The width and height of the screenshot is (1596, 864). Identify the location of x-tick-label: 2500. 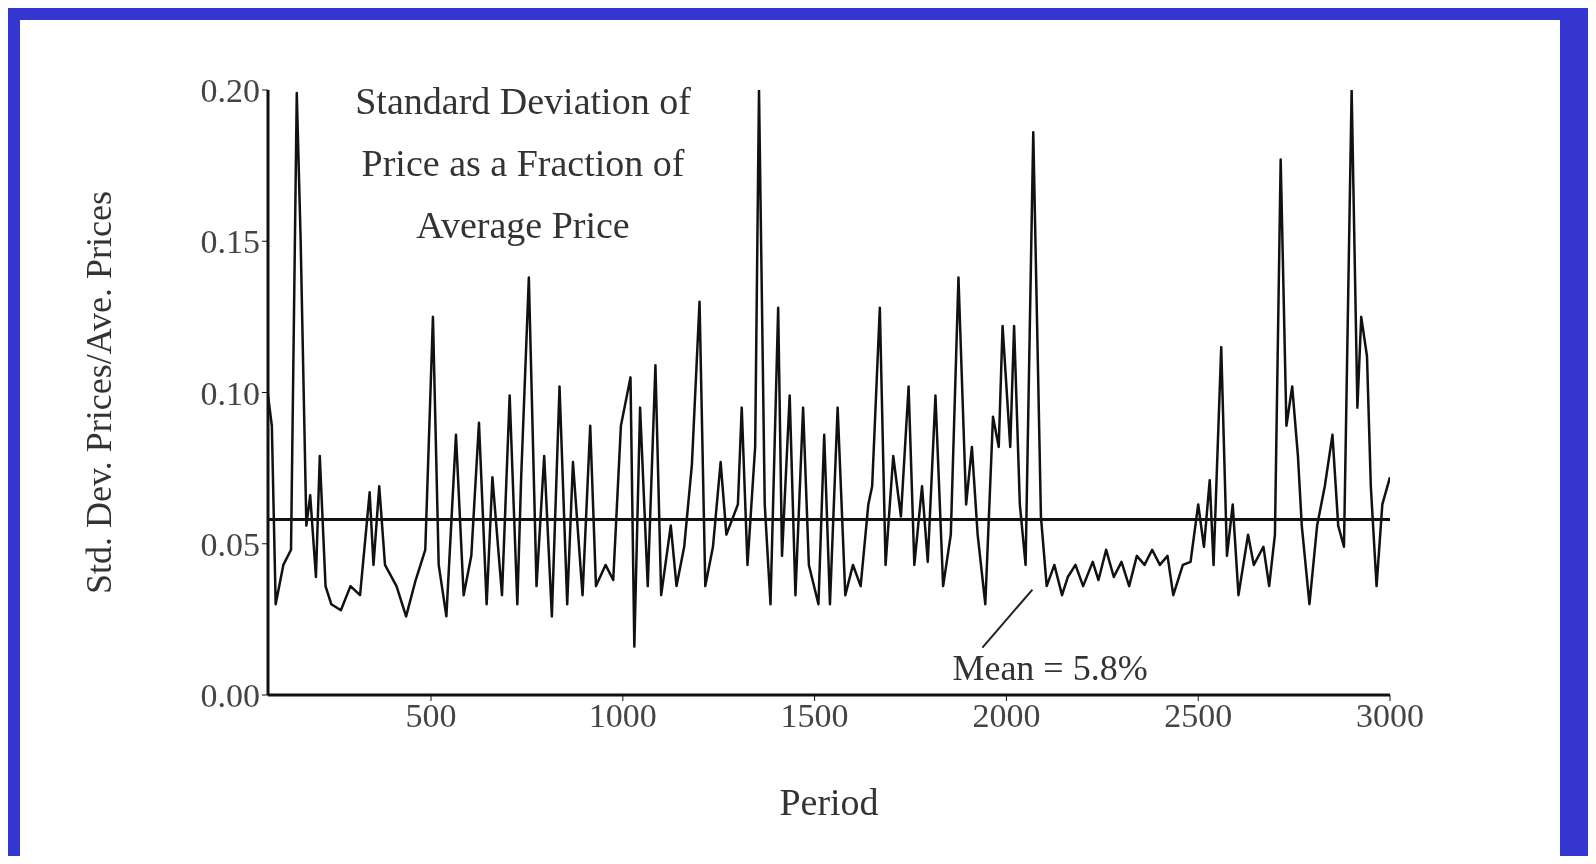
(1198, 716).